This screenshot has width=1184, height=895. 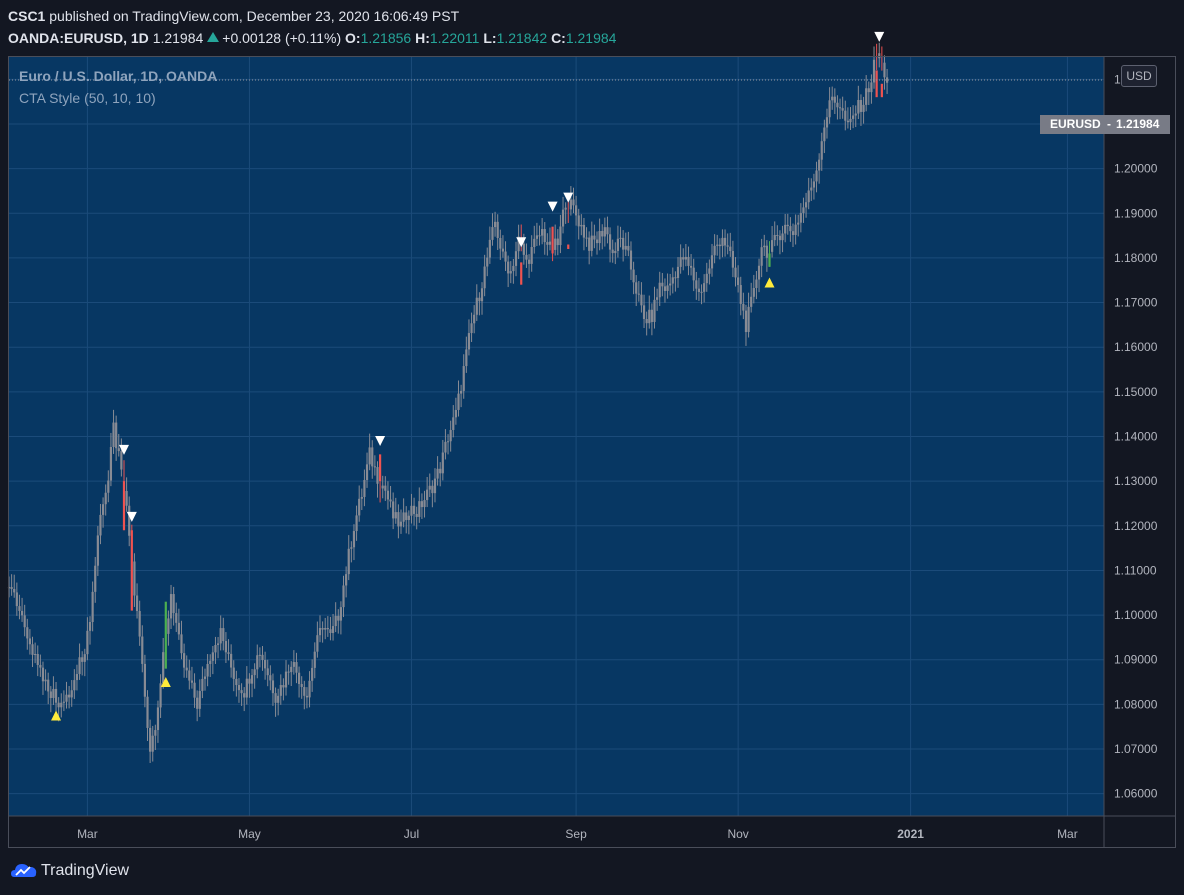 What do you see at coordinates (1139, 76) in the screenshot?
I see `currency-button: USD` at bounding box center [1139, 76].